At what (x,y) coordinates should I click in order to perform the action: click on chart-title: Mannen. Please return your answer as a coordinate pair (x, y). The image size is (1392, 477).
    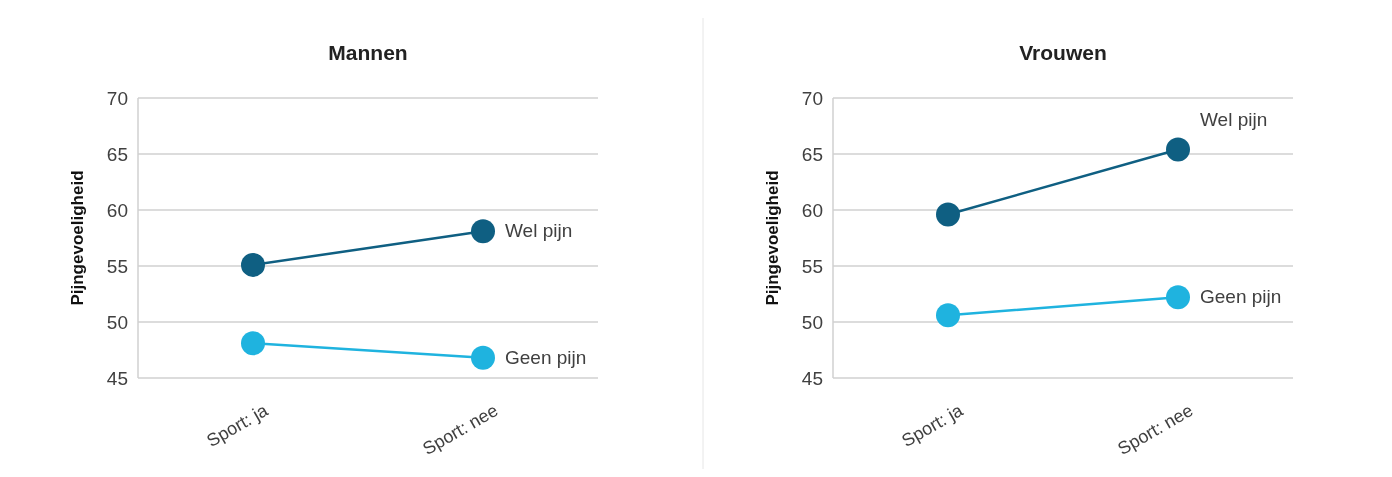
    Looking at the image, I should click on (368, 52).